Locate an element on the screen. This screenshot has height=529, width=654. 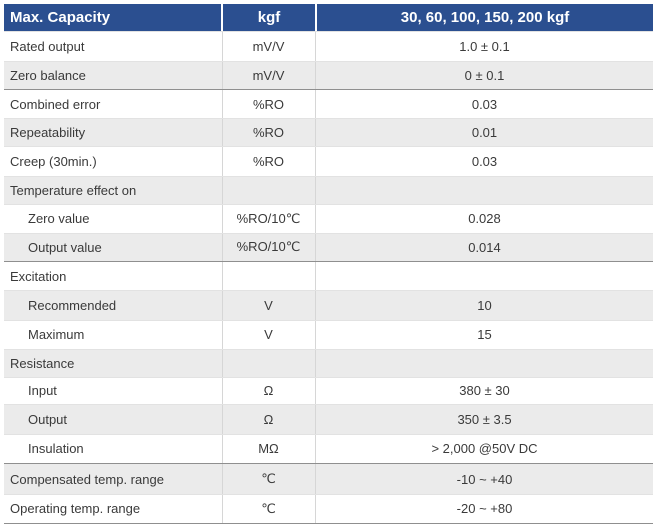
table-row: Repeatability %RO 0.01 is located at coordinates (328, 132).